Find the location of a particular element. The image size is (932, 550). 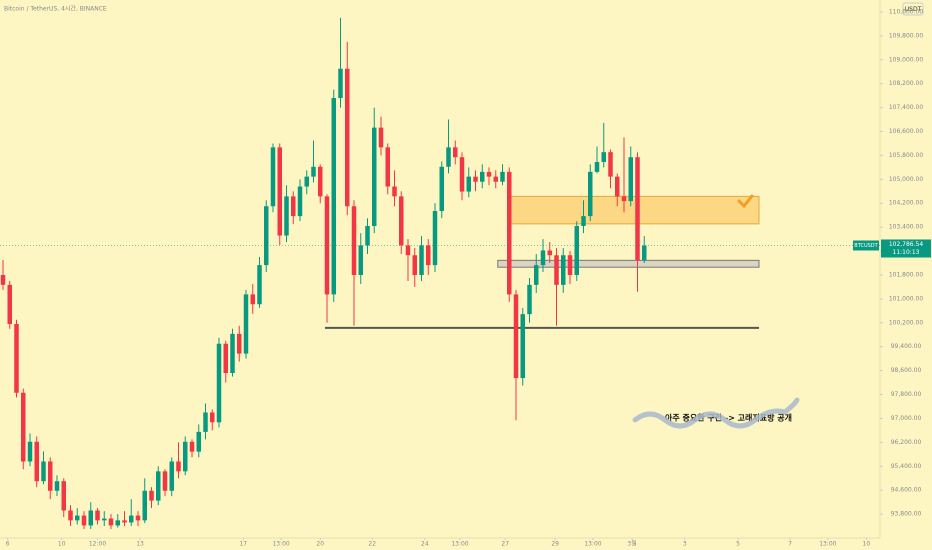

x-tick-label: 7 is located at coordinates (790, 544).